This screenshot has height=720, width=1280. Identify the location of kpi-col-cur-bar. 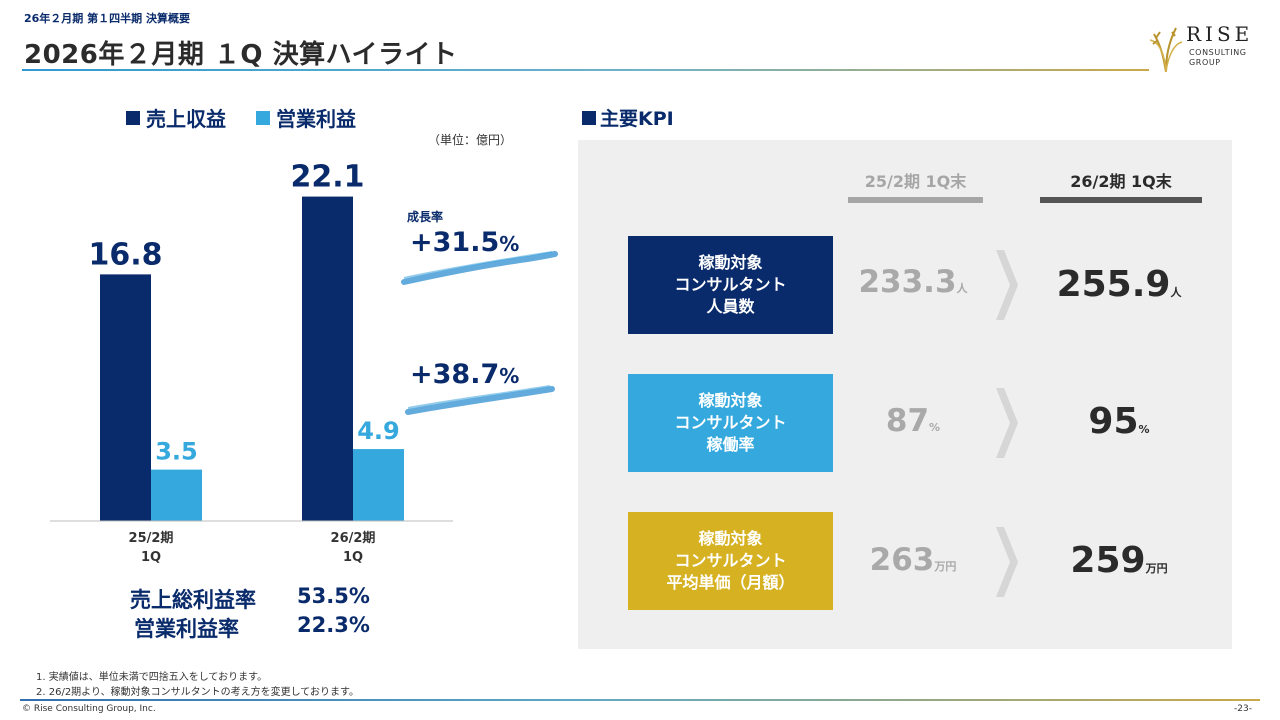
(1121, 200).